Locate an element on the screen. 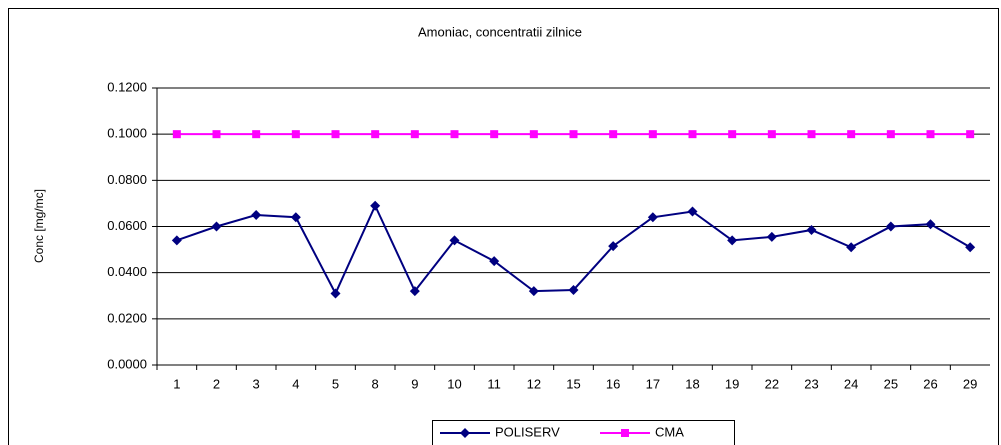 The image size is (1001, 445). x-tick-label: 17 is located at coordinates (653, 383).